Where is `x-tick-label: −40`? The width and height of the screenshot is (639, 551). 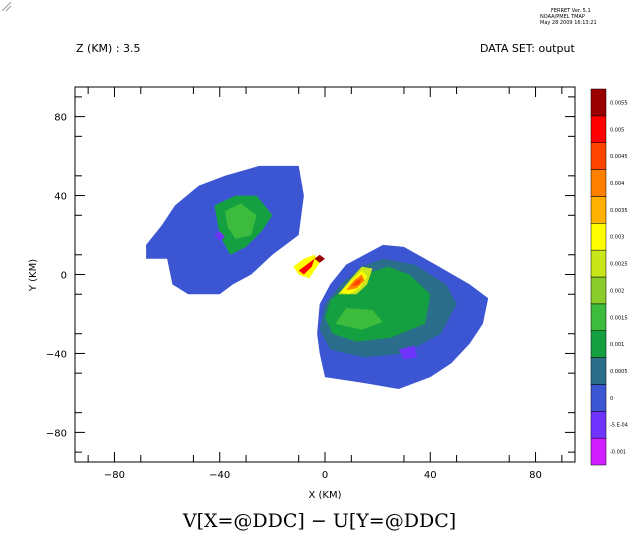 x-tick-label: −40 is located at coordinates (219, 475).